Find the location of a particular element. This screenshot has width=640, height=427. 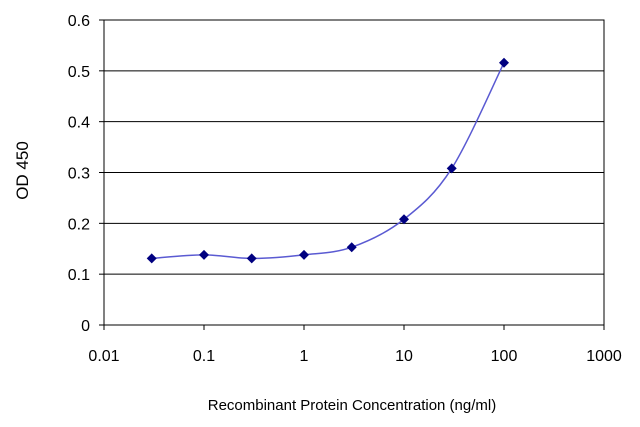

y-tick-label: 0.2 is located at coordinates (79, 224).